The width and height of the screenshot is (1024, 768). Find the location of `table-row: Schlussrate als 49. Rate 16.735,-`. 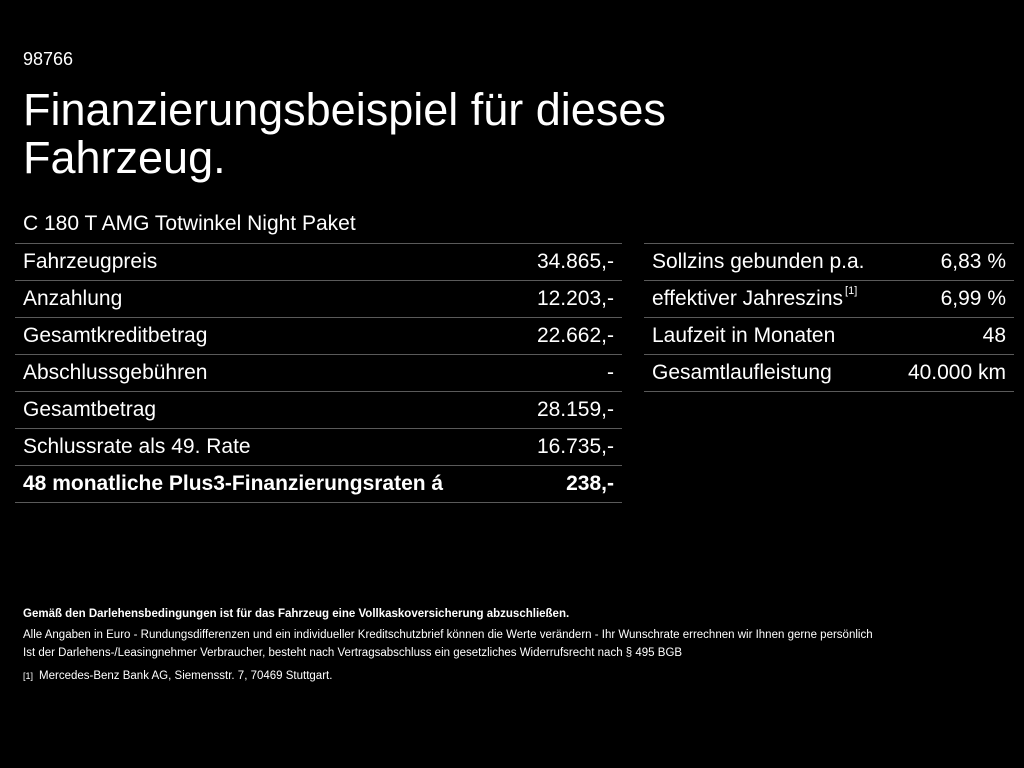

table-row: Schlussrate als 49. Rate 16.735,- is located at coordinates (318, 447).